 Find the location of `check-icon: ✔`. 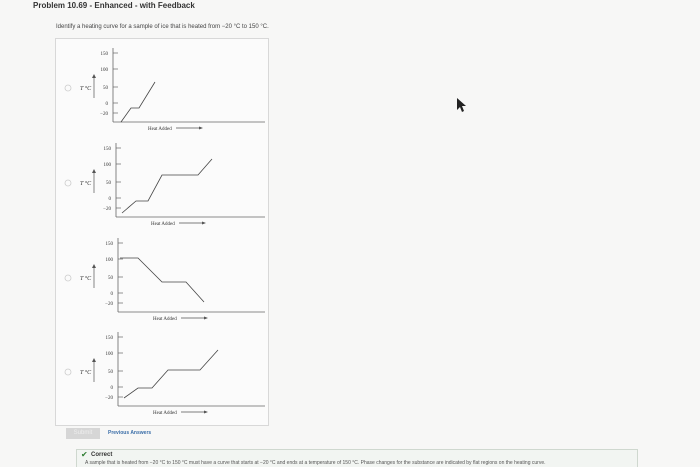

check-icon: ✔ is located at coordinates (84, 454).